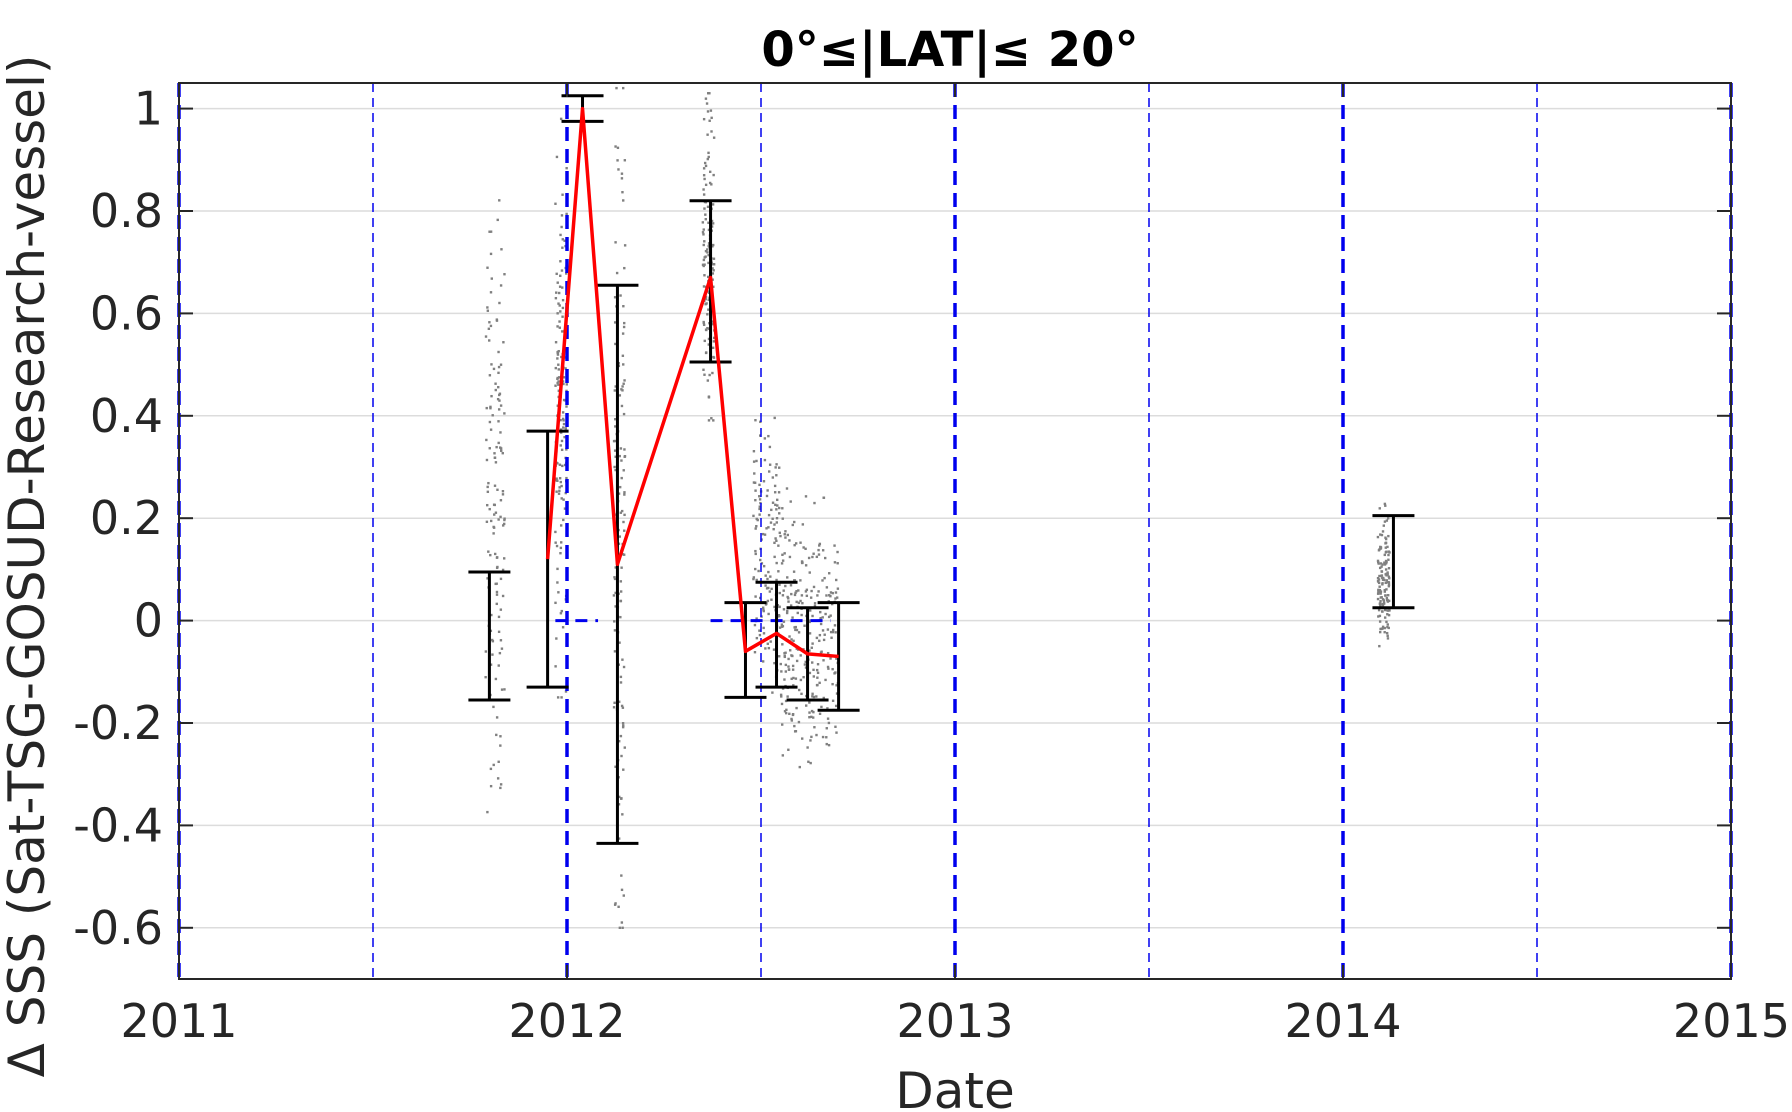  Describe the element at coordinates (566, 1021) in the screenshot. I see `x-tick-label: 2012` at that location.